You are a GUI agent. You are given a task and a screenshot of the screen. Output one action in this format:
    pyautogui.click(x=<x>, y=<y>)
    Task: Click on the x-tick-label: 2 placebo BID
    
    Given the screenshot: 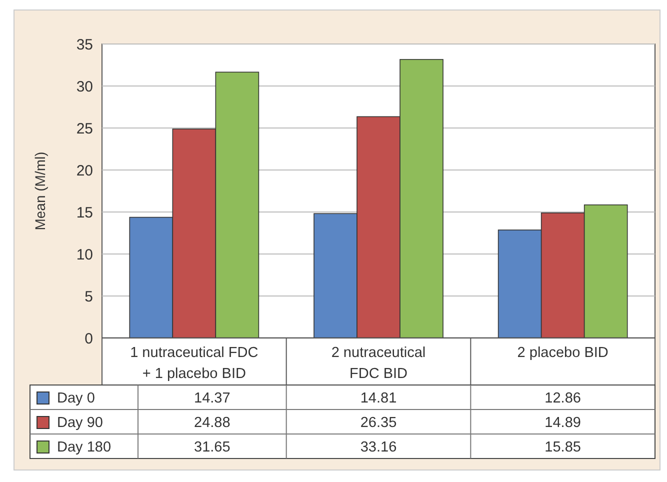 What is the action you would take?
    pyautogui.click(x=562, y=353)
    